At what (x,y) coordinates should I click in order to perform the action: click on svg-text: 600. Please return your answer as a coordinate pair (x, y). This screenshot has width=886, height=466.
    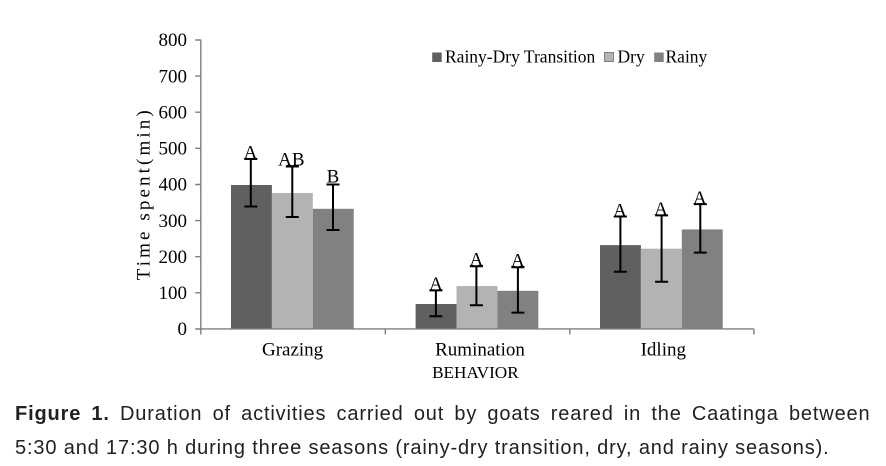
    Looking at the image, I should click on (173, 112).